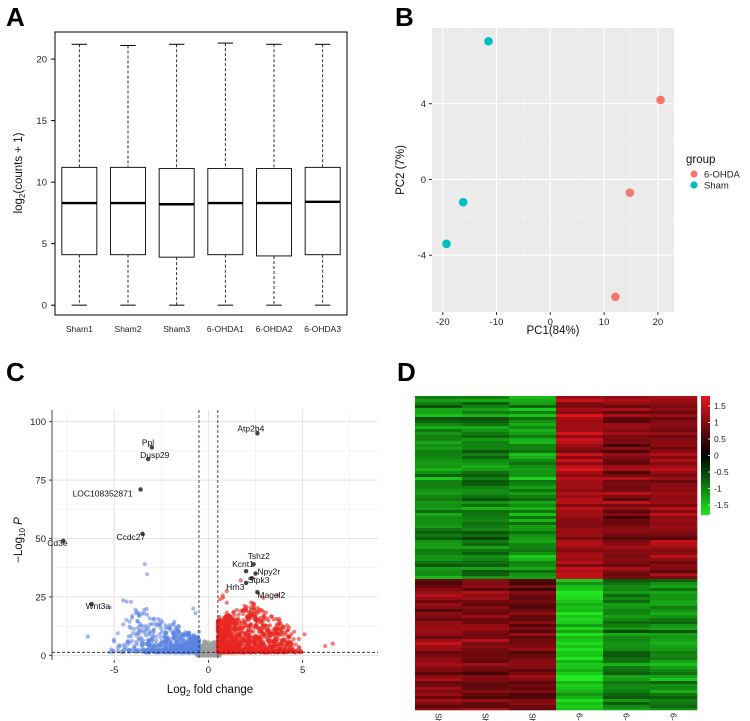 This screenshot has width=750, height=721. I want to click on box-iqr, so click(128, 211).